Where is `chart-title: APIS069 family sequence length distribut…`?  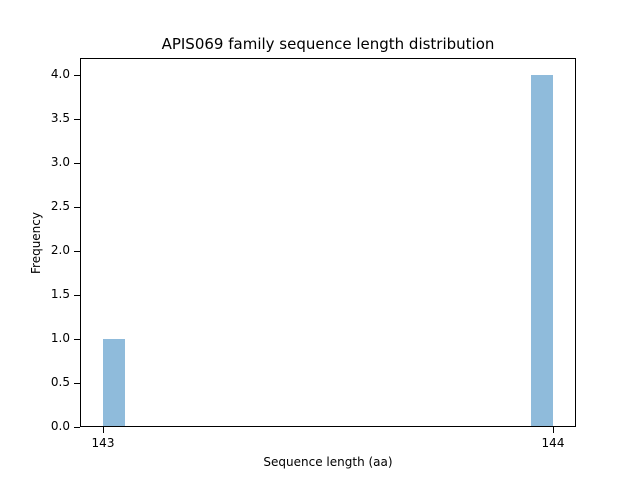 chart-title: APIS069 family sequence length distribut… is located at coordinates (328, 44).